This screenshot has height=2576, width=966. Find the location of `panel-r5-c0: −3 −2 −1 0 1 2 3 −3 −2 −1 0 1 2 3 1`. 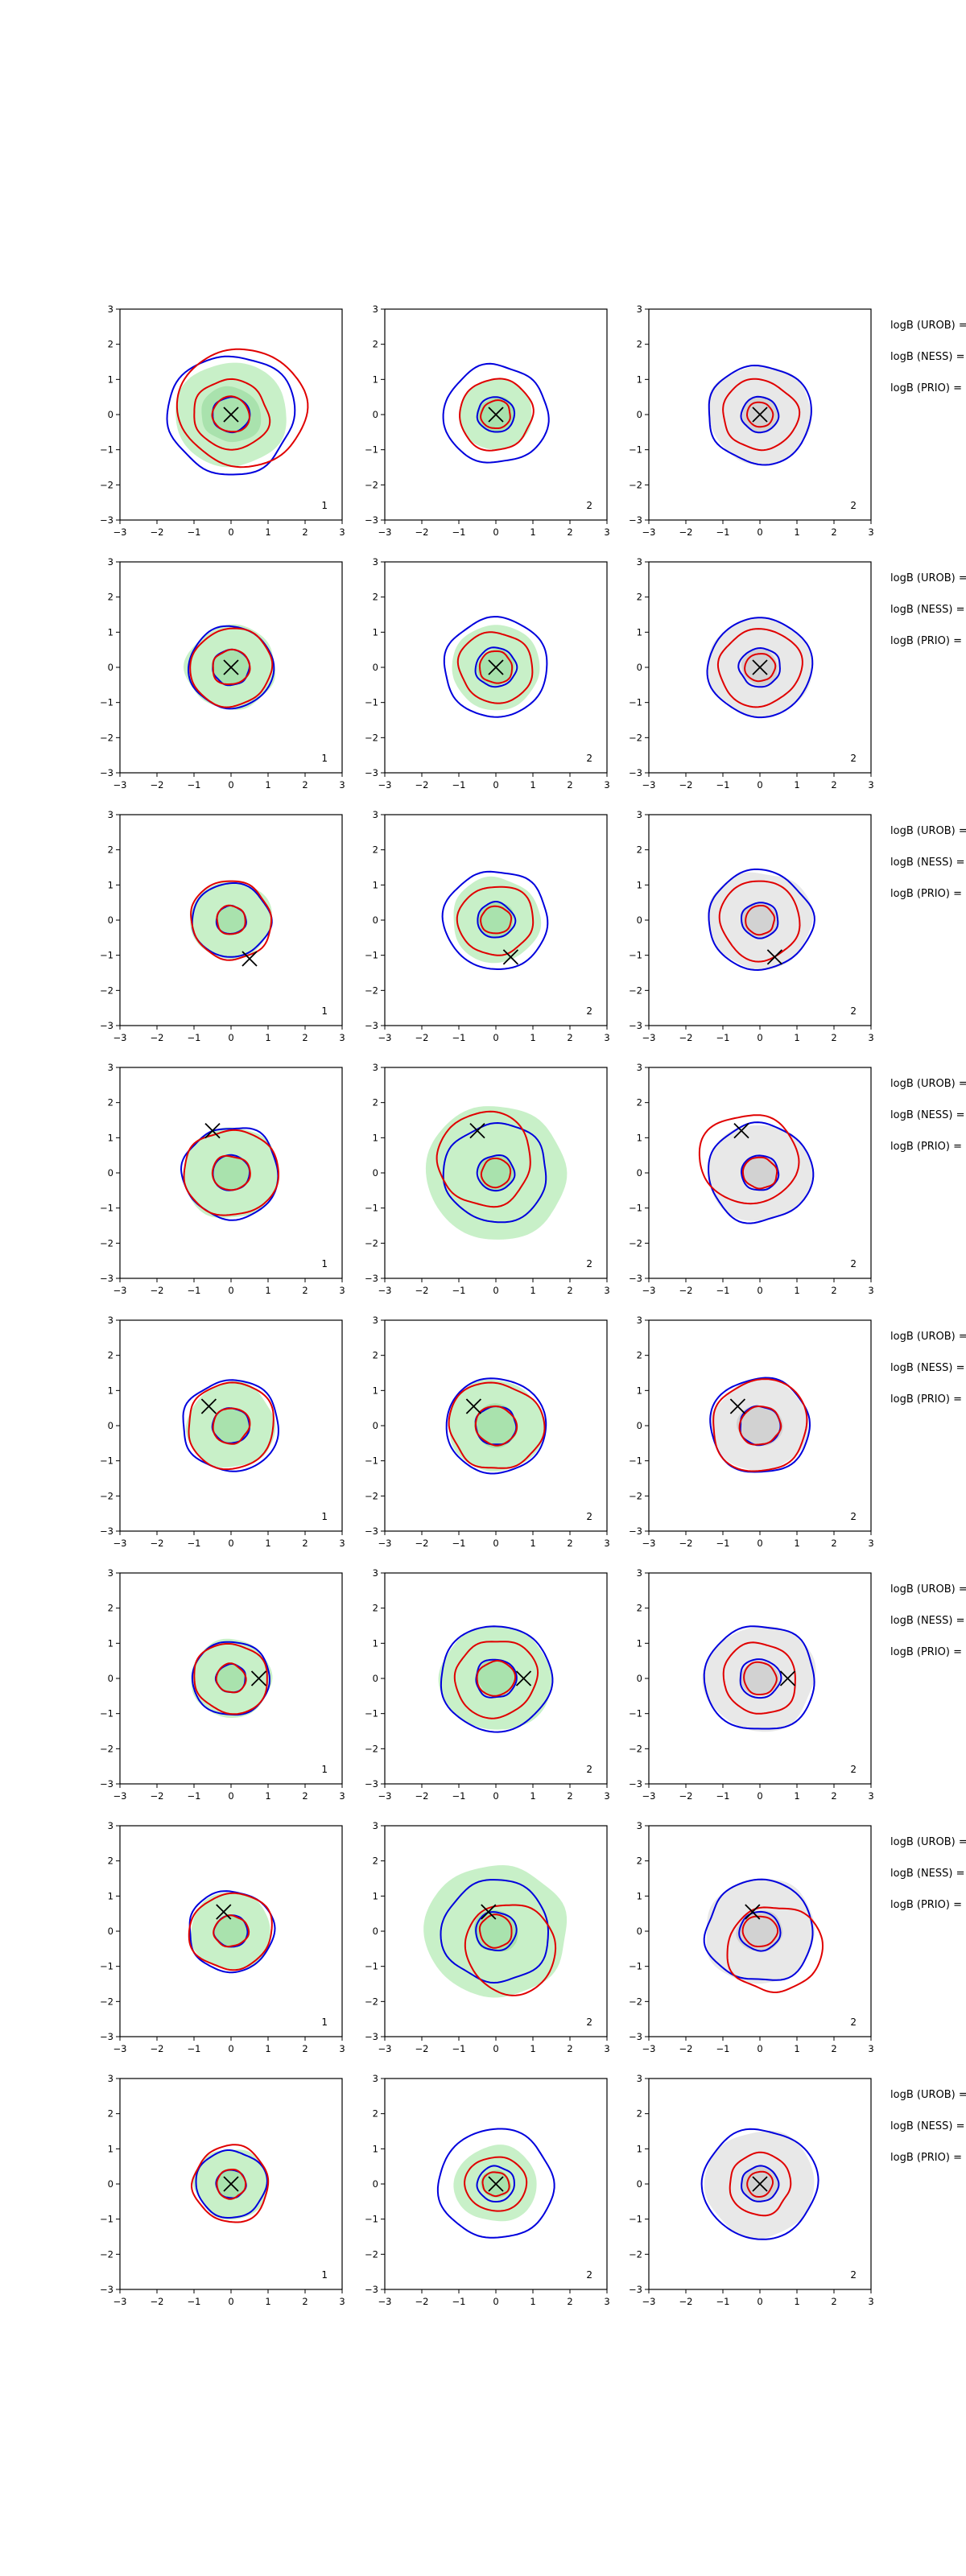

panel-r5-c0: −3 −2 −1 0 1 2 3 −3 −2 −1 0 1 2 3 1 is located at coordinates (222, 1685).